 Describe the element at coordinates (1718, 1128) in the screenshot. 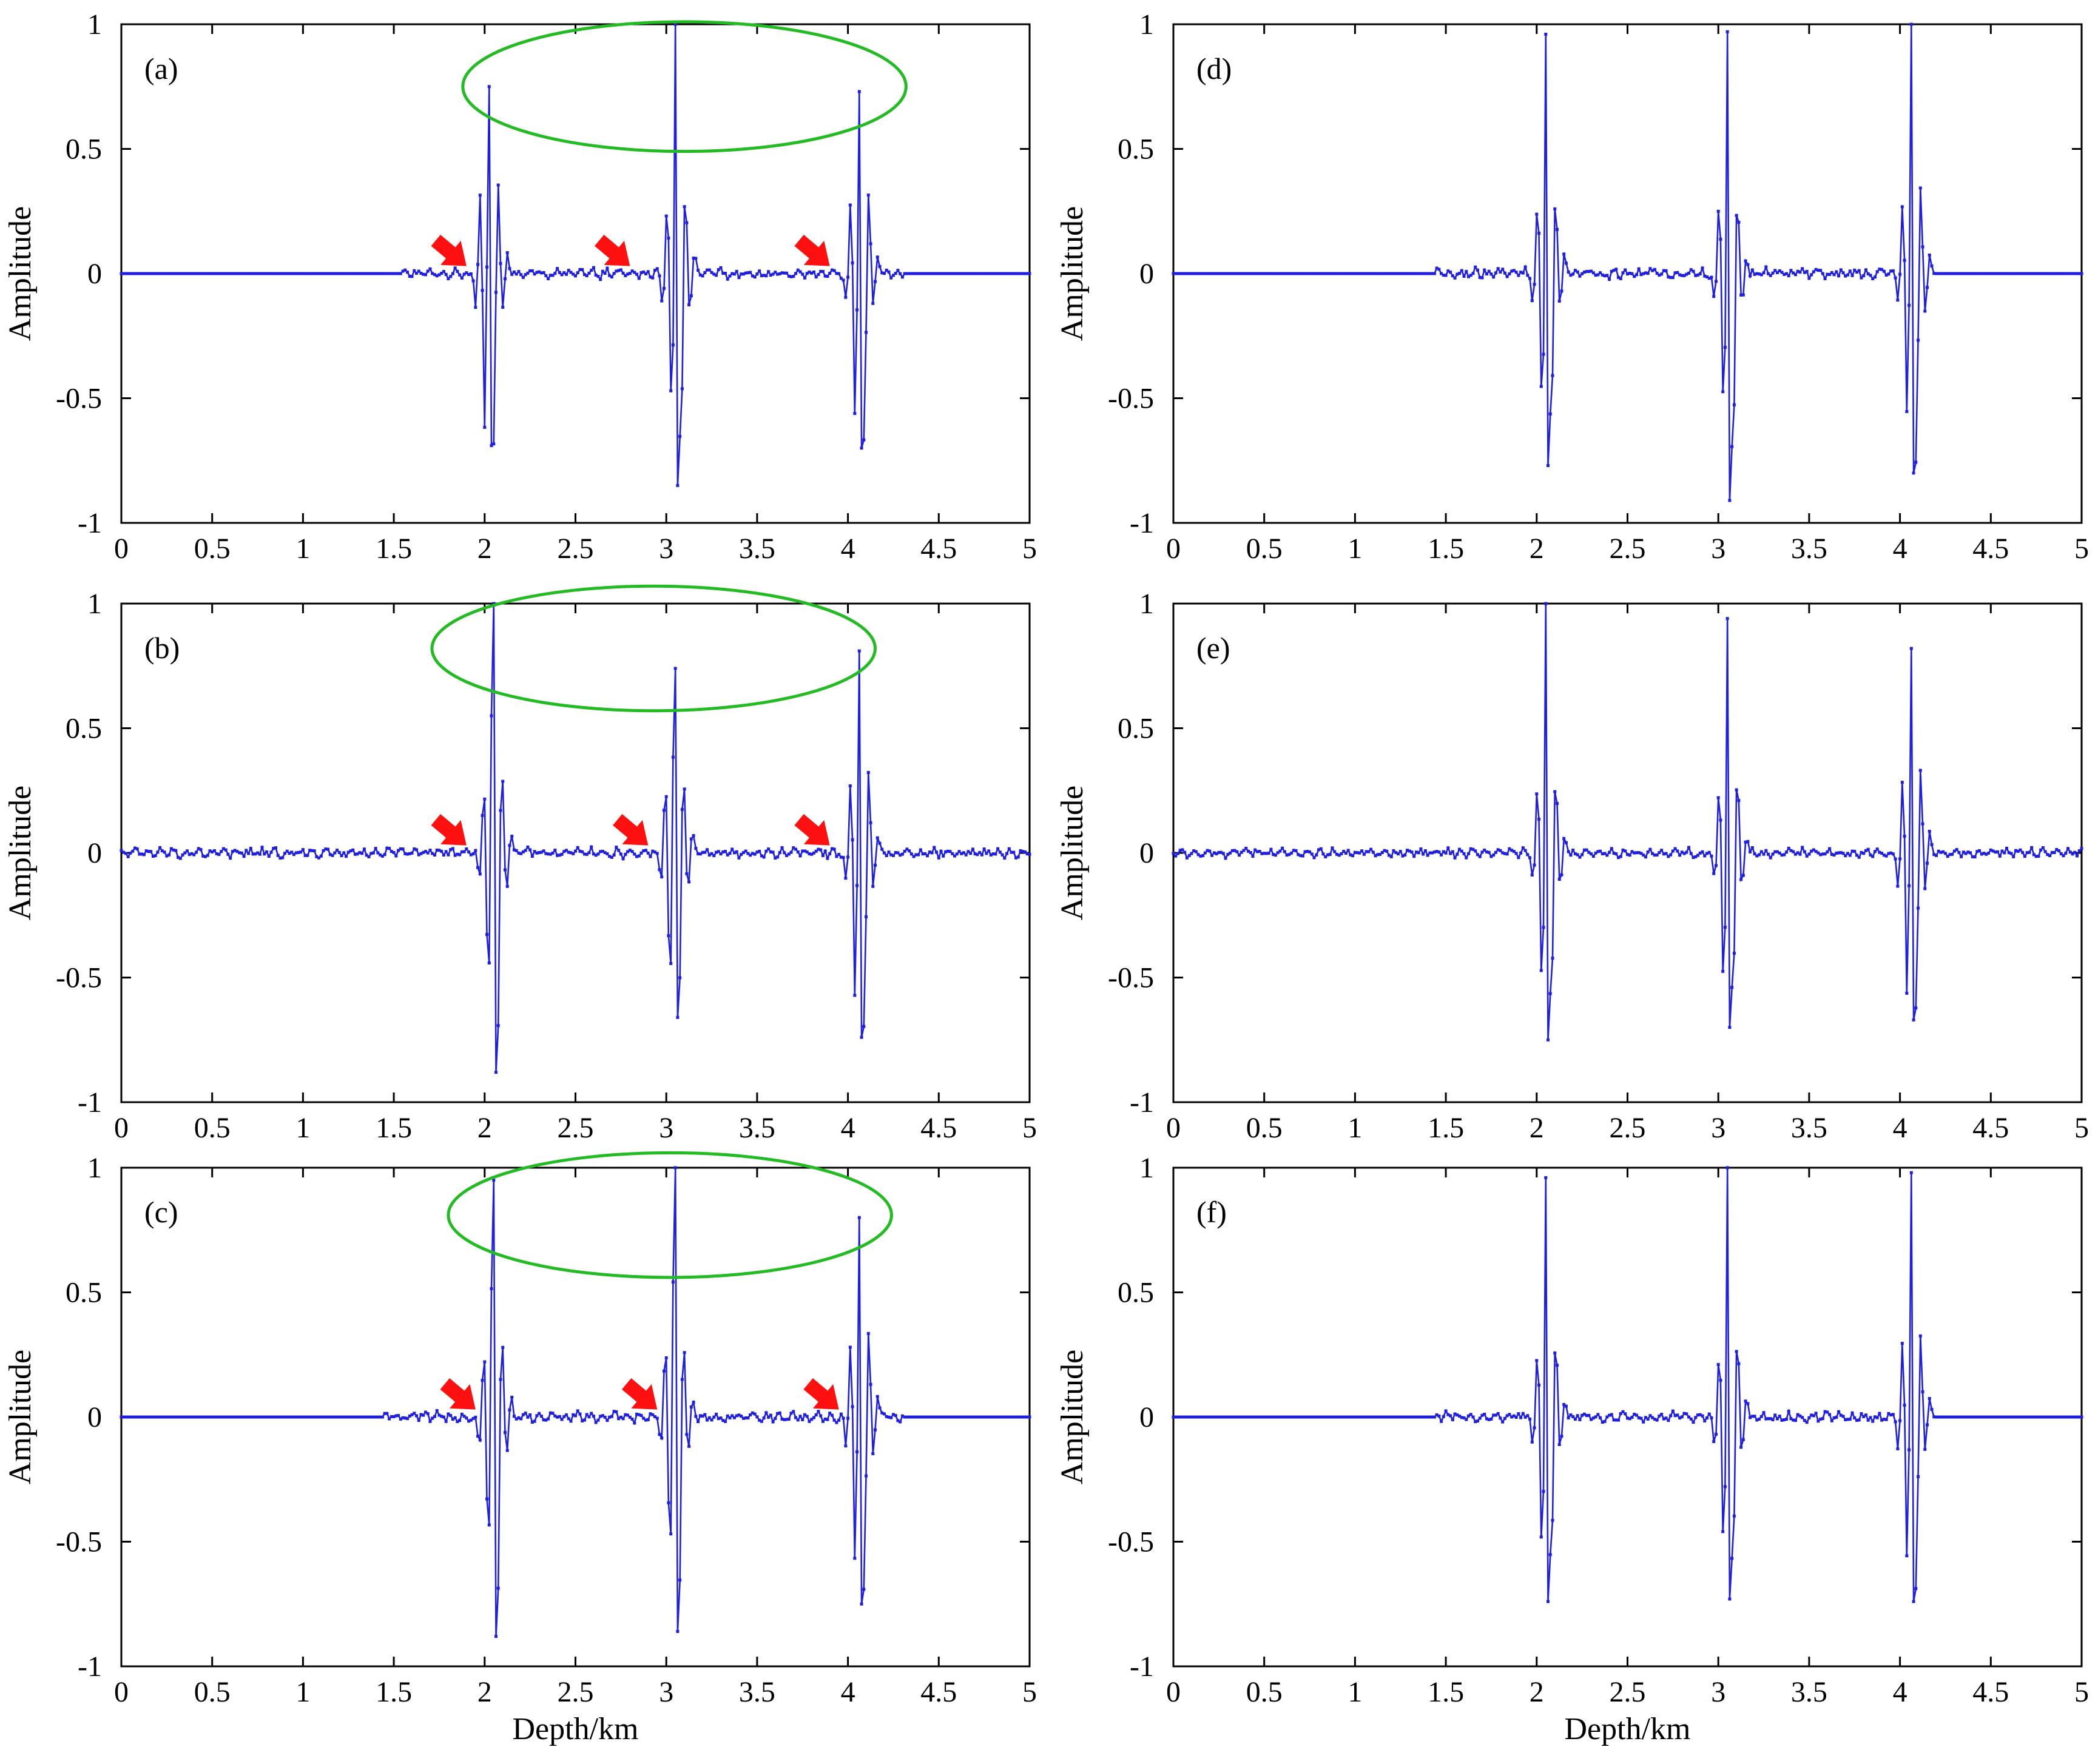

I see `x-tick-label: 3` at that location.